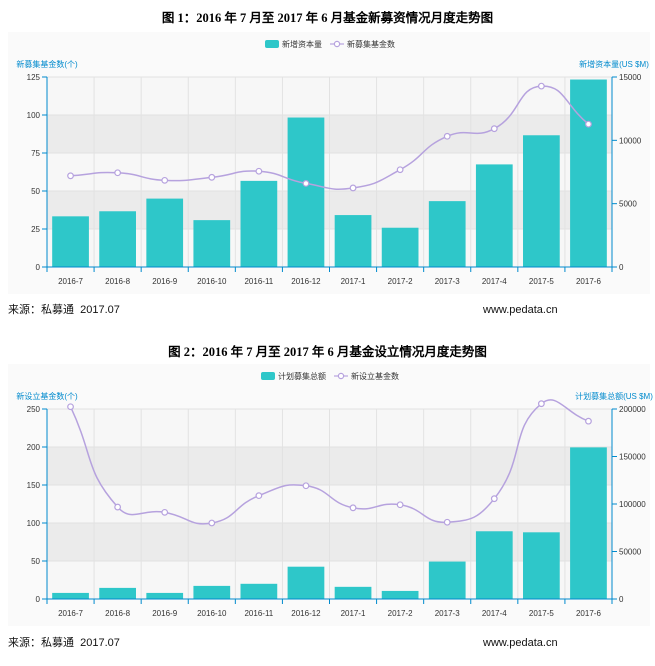 Image resolution: width=655 pixels, height=666 pixels. I want to click on legend-item: 新增资本量, so click(293, 44).